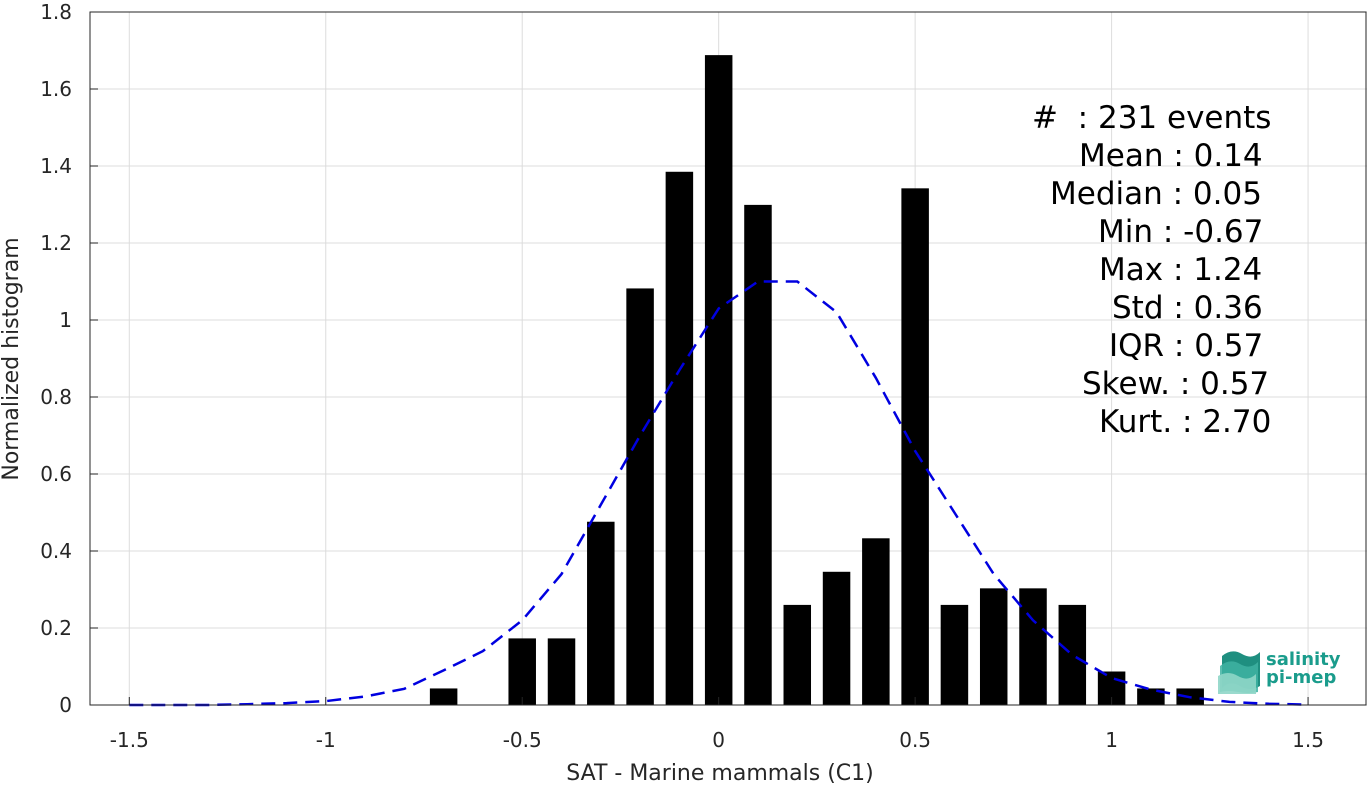  Describe the element at coordinates (56, 397) in the screenshot. I see `y-tick-label: 0.8` at that location.